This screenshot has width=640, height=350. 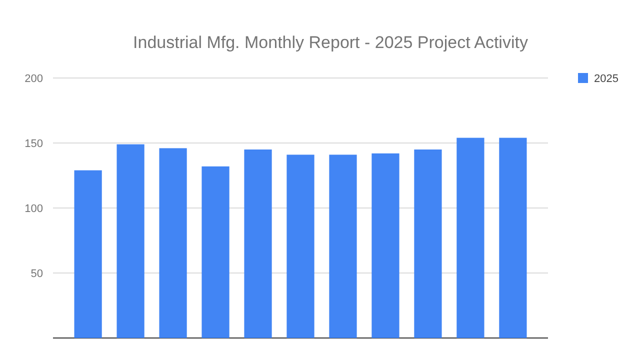 I want to click on y-tick-label: 200, so click(x=33, y=78).